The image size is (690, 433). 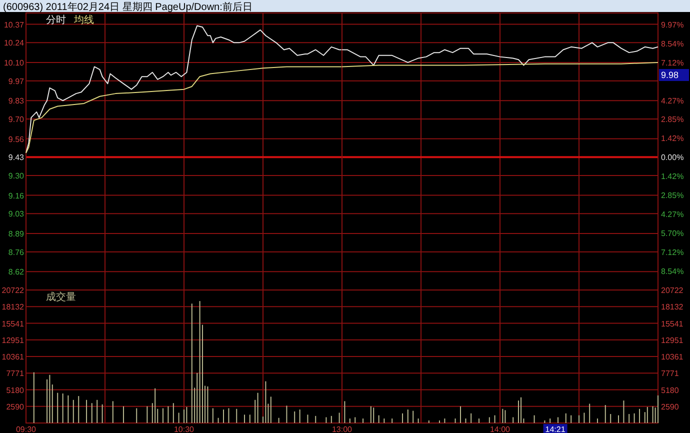 What do you see at coordinates (14, 43) in the screenshot?
I see `y-tick-label: 10.24` at bounding box center [14, 43].